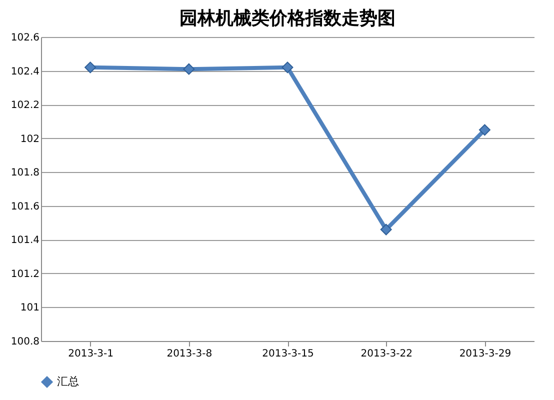  Describe the element at coordinates (25, 38) in the screenshot. I see `y-tick-label: 102.6` at that location.